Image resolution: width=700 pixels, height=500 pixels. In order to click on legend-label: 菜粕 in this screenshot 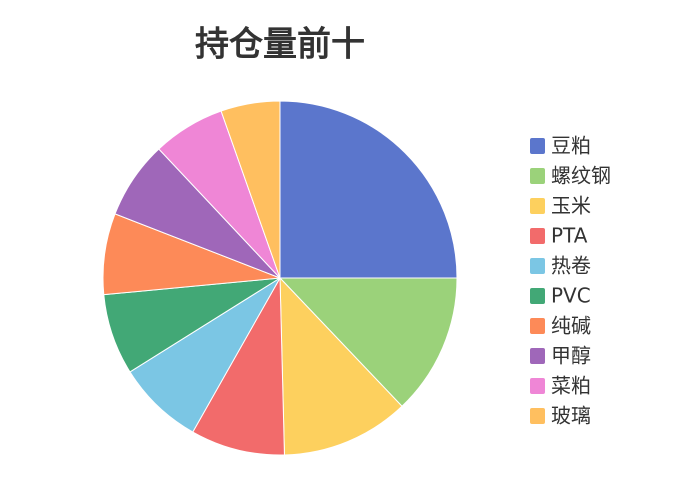, I will do `click(571, 386)`.